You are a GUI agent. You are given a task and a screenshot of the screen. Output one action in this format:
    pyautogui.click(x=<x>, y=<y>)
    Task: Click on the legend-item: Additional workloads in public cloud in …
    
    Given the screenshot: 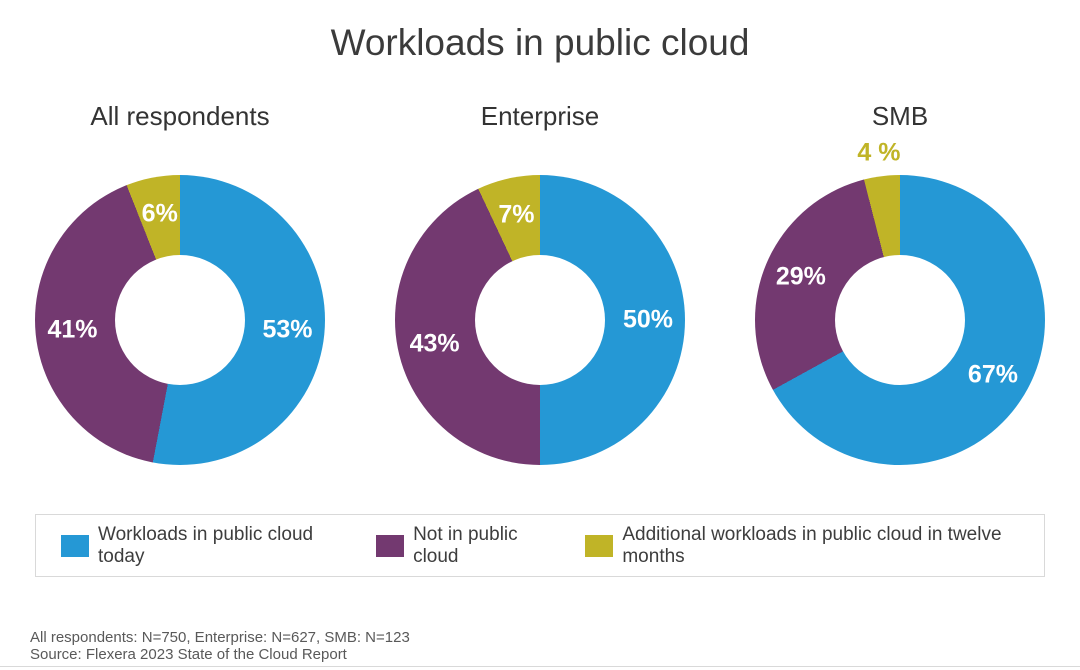 What is the action you would take?
    pyautogui.click(x=814, y=546)
    